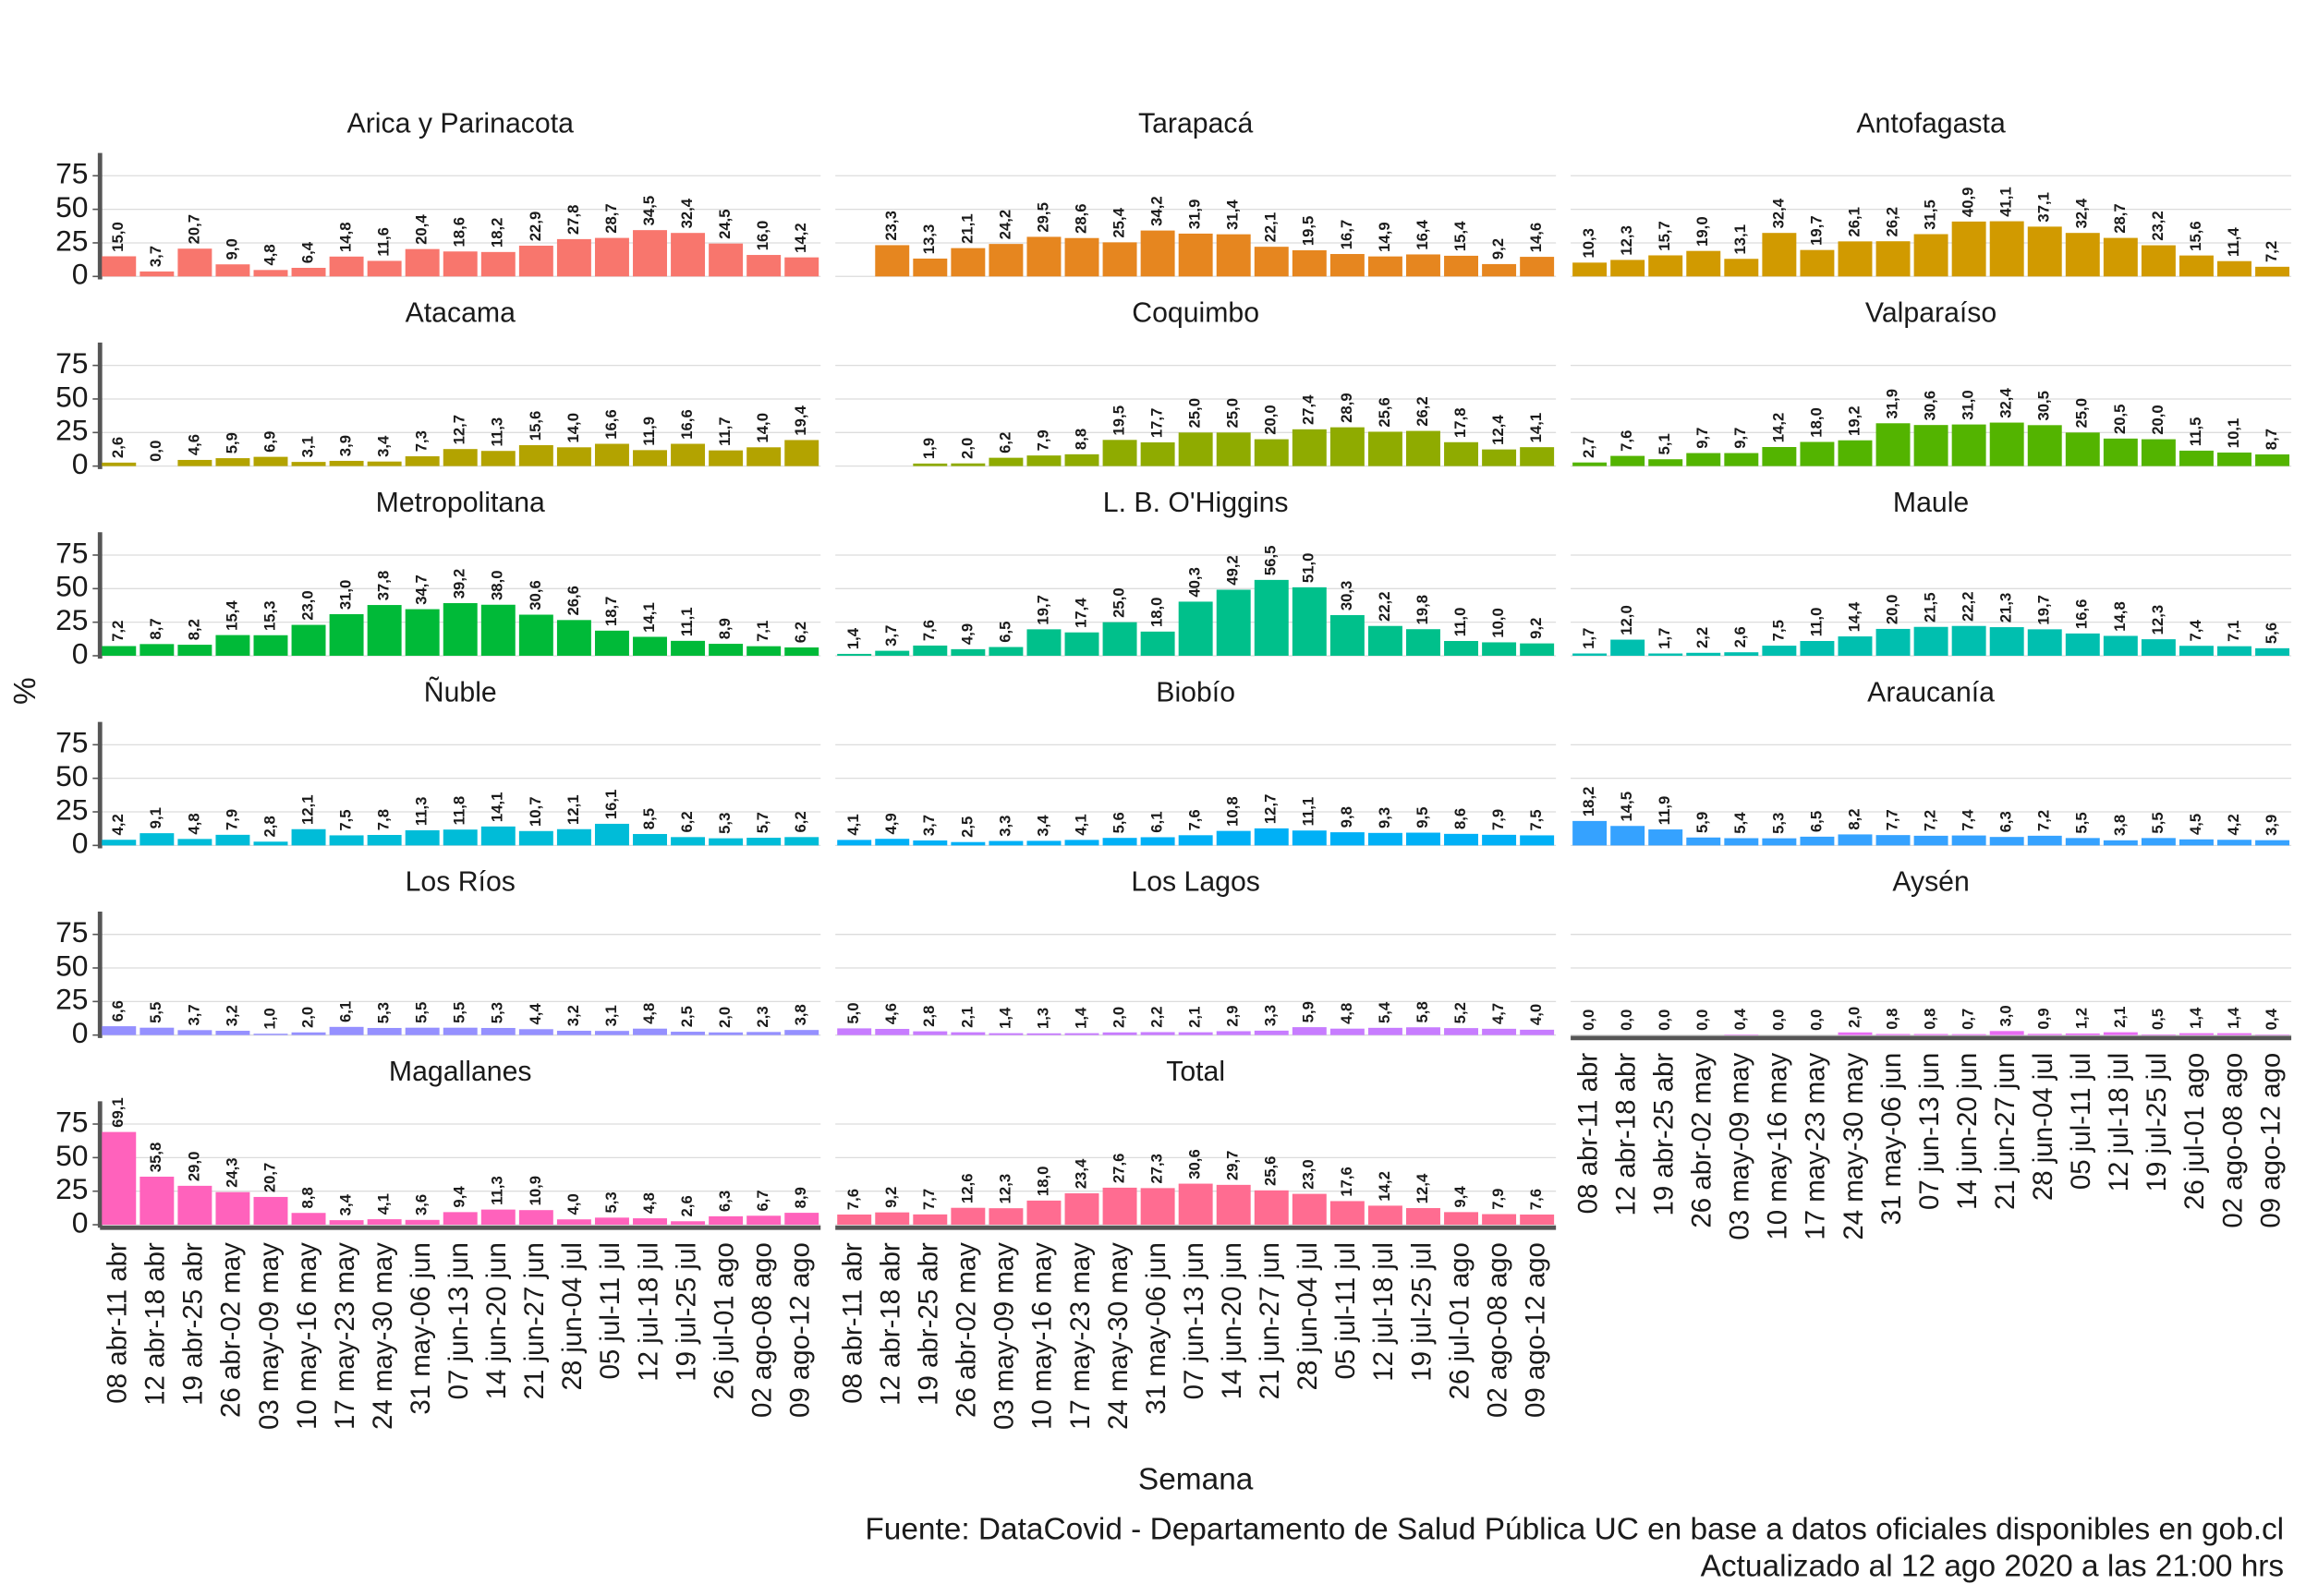 This screenshot has width=2306, height=1596. Describe the element at coordinates (1929, 1131) in the screenshot. I see `x-tick-label: 07 jun-13 jun` at that location.